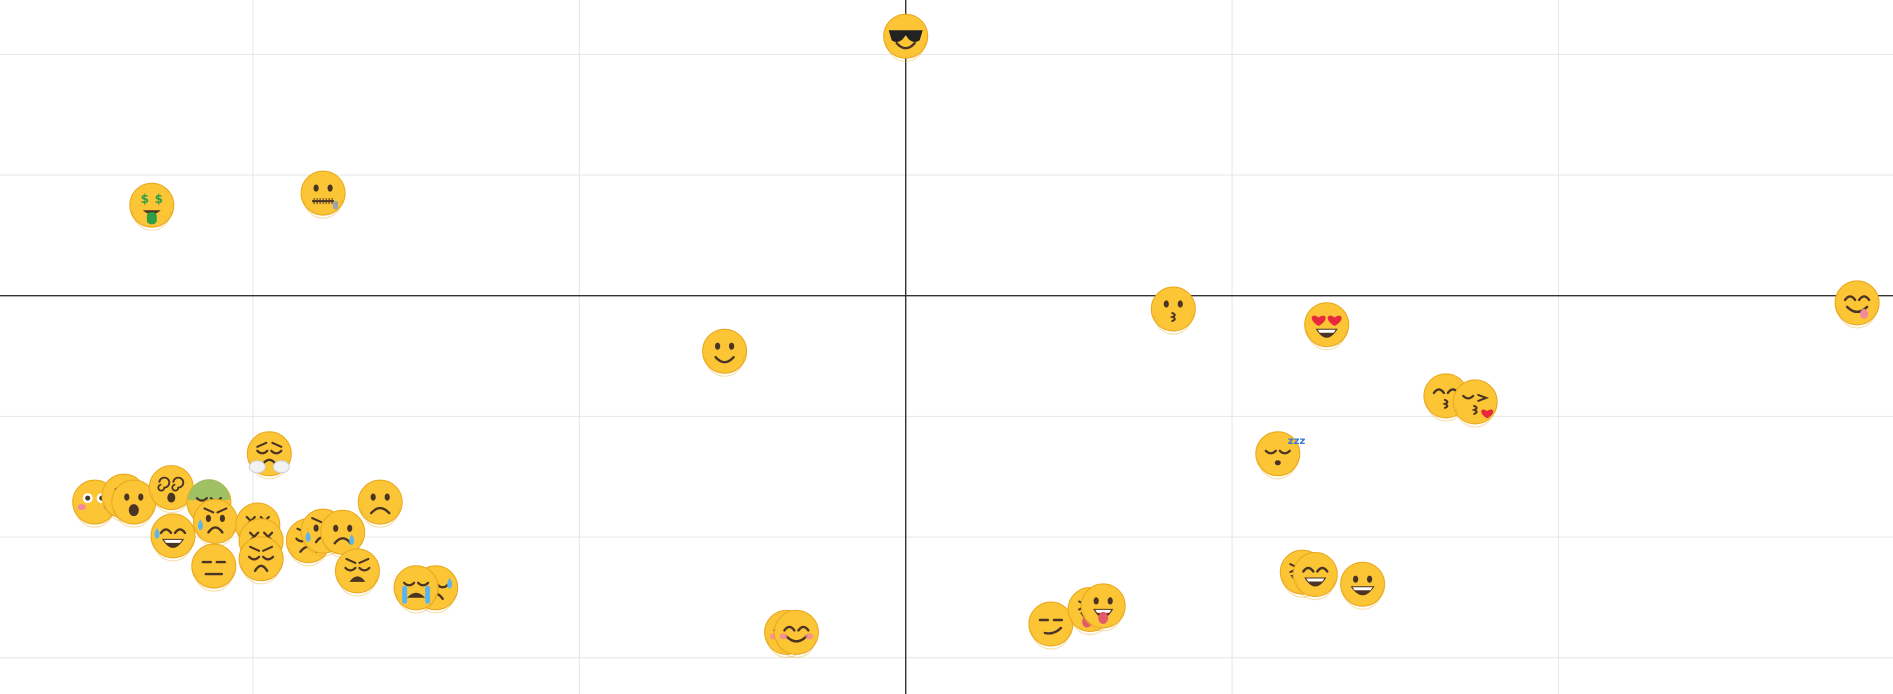 This screenshot has width=1893, height=694. Describe the element at coordinates (906, 37) in the screenshot. I see `smiling-face-with-sunglasses-icon` at that location.